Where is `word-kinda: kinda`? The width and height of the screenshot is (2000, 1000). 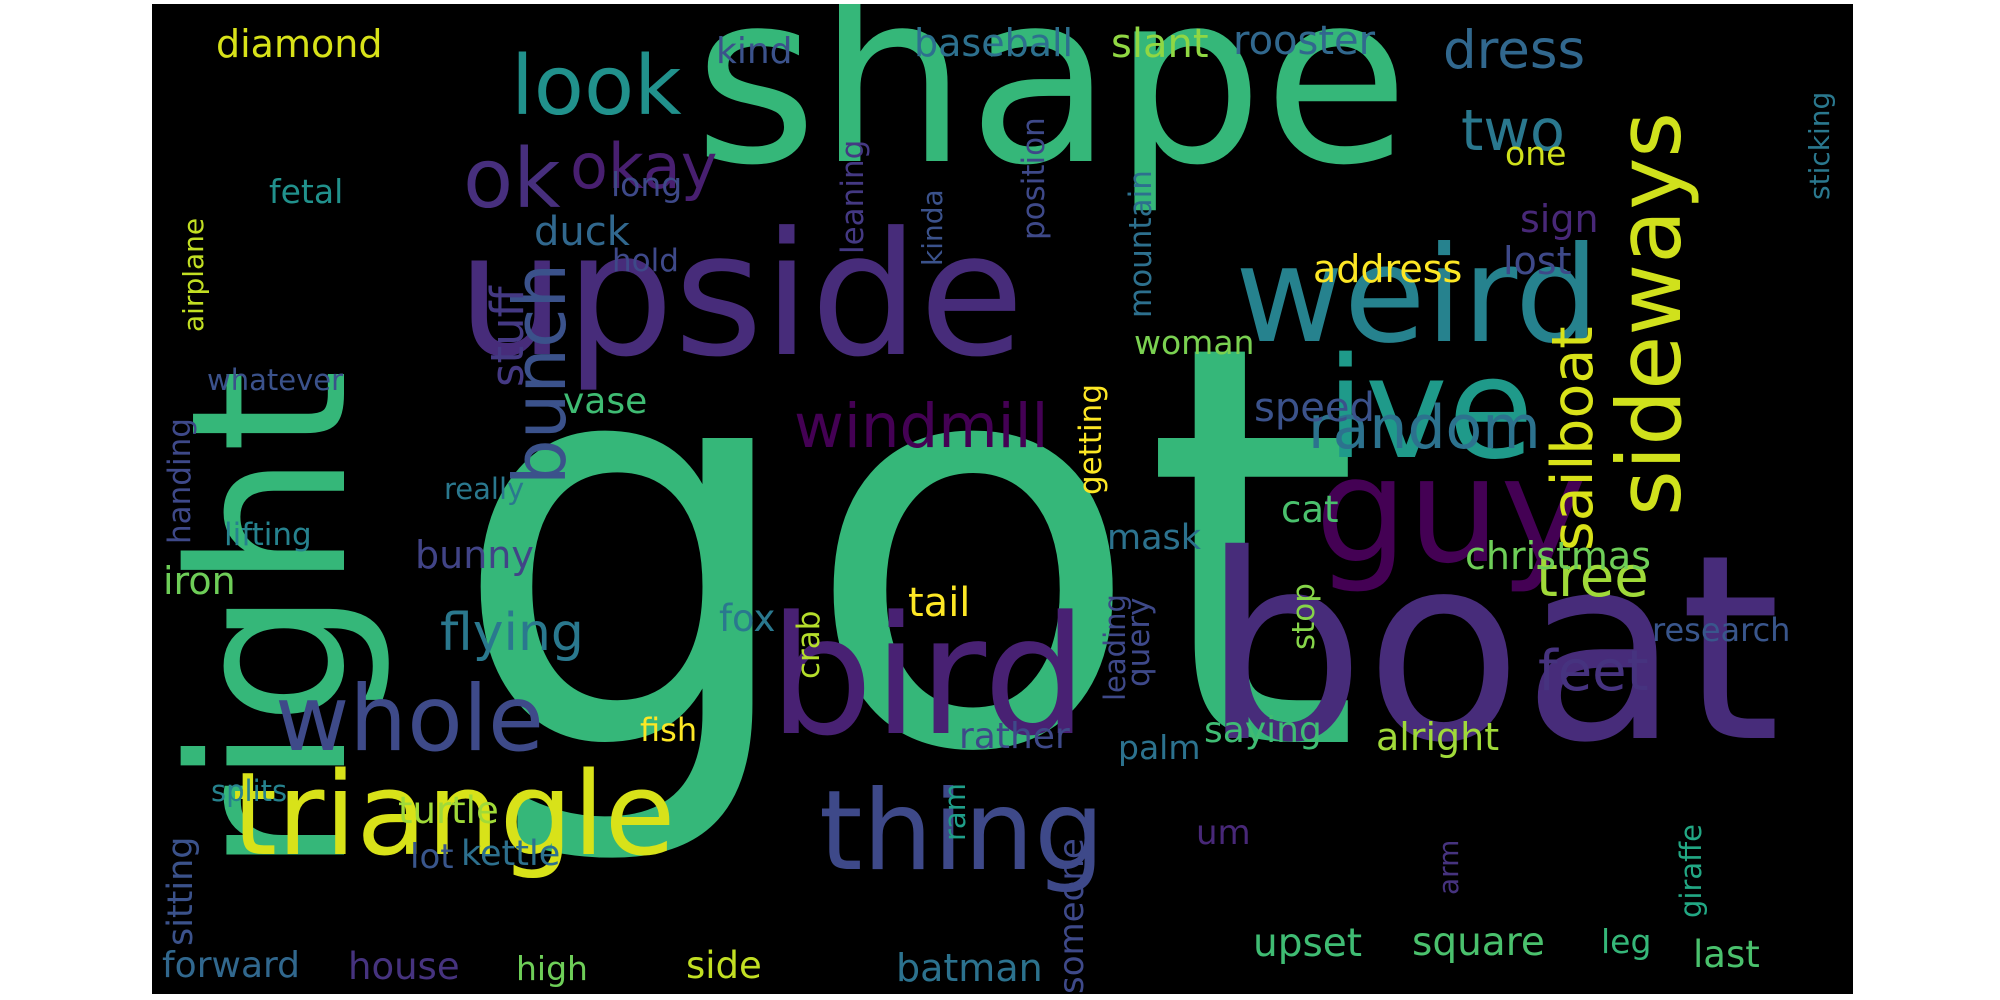 word-kinda: kinda is located at coordinates (932, 227).